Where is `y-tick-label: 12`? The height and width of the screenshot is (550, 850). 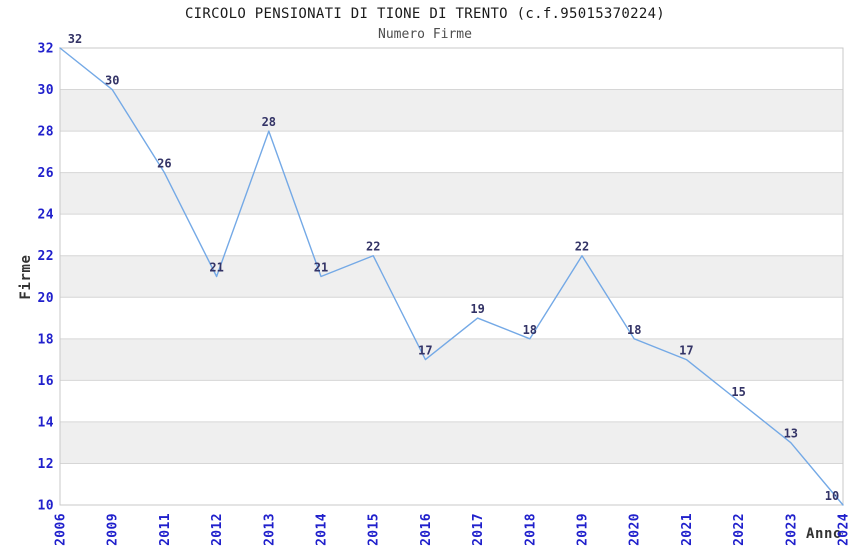 y-tick-label: 12 is located at coordinates (46, 464).